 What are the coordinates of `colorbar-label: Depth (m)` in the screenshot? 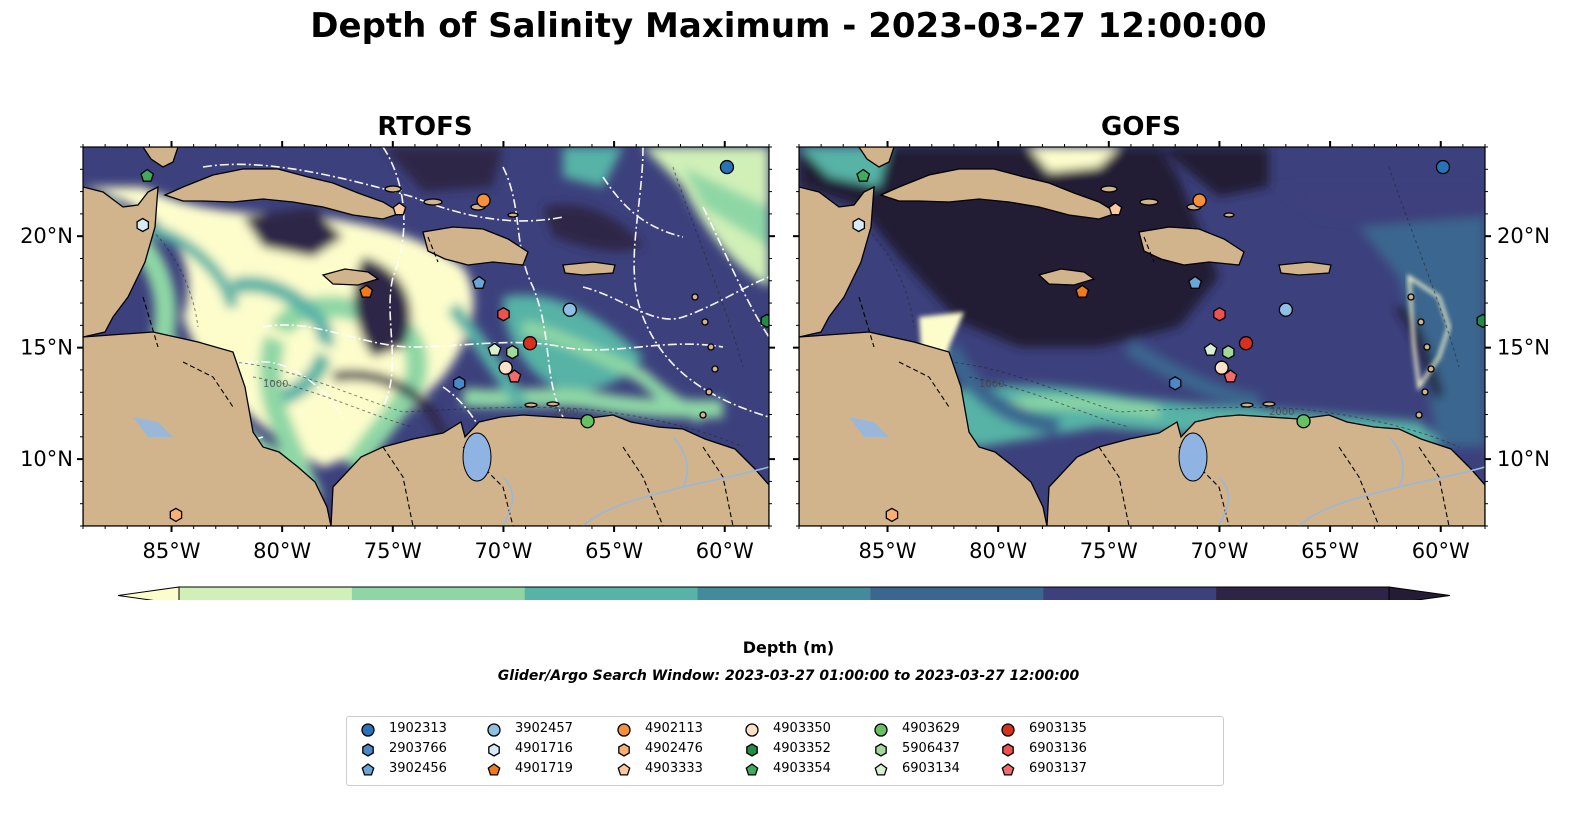 It's located at (788, 647).